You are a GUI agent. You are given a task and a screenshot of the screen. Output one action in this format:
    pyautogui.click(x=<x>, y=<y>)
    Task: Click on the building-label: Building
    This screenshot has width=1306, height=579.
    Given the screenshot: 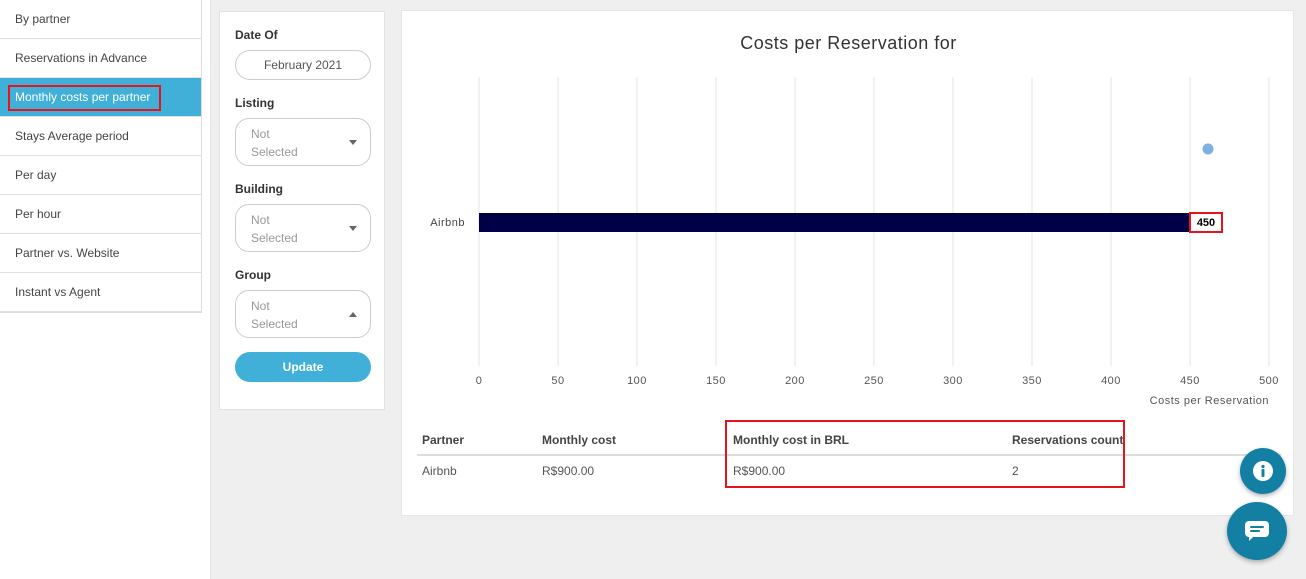 What is the action you would take?
    pyautogui.click(x=259, y=189)
    